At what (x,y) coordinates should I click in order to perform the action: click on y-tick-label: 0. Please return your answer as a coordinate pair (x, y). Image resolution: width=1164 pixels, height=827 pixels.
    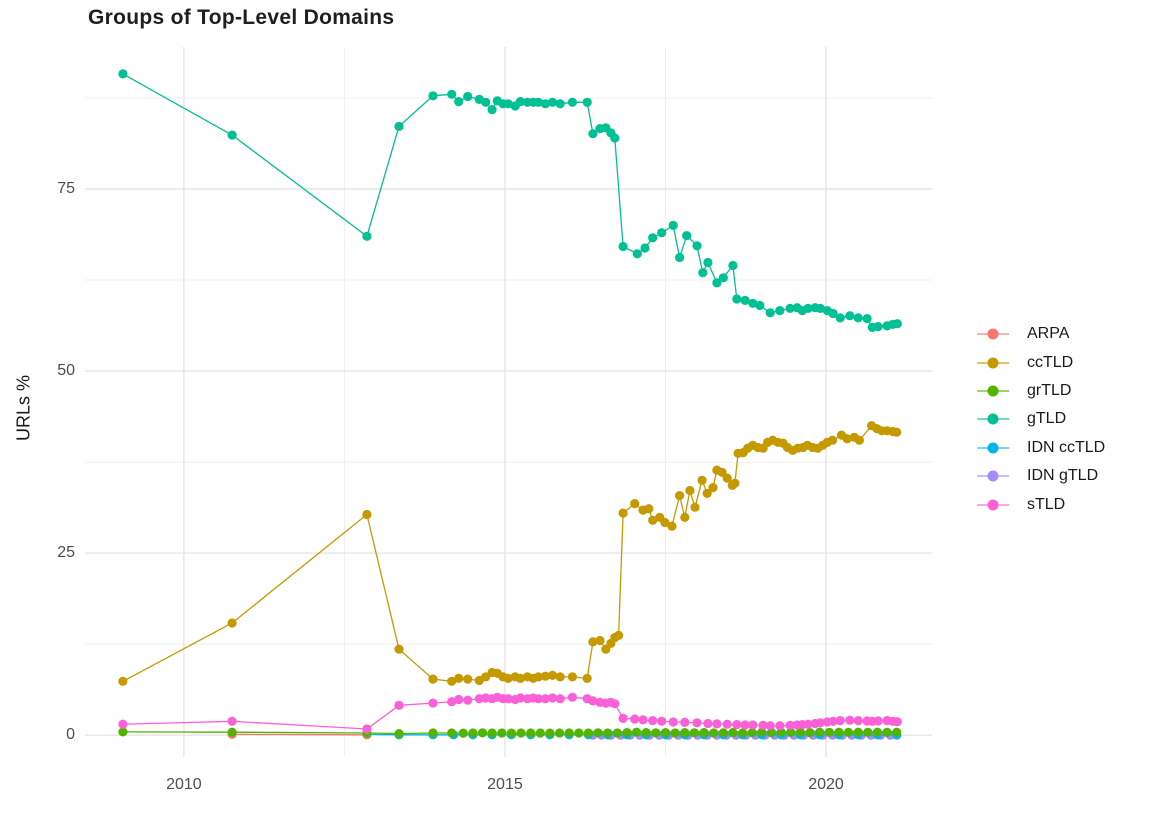
    Looking at the image, I should click on (70, 735).